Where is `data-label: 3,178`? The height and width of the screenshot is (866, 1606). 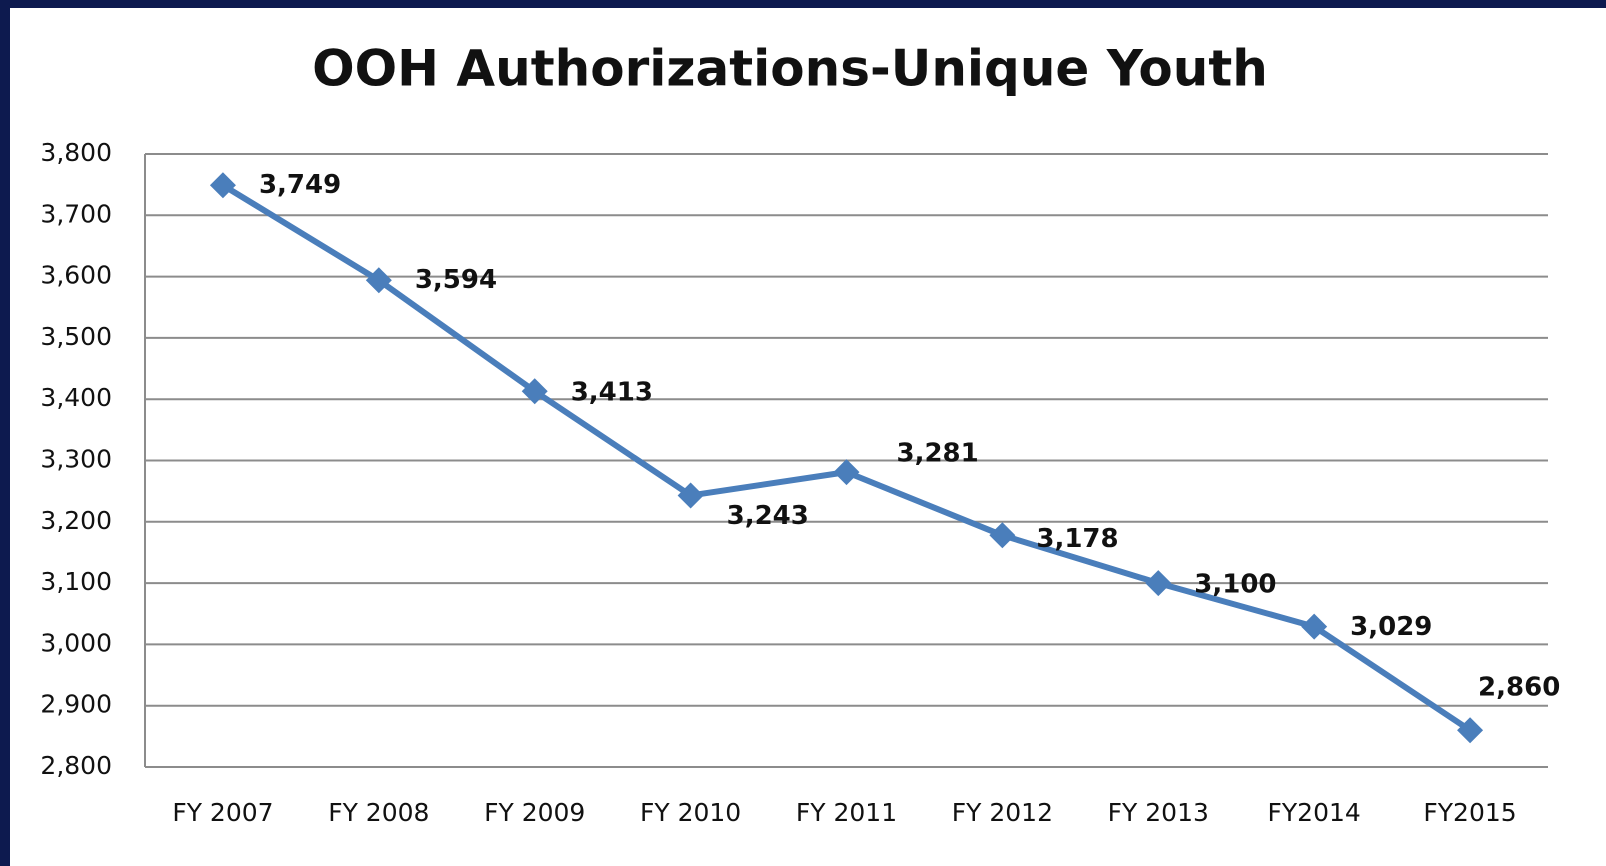 data-label: 3,178 is located at coordinates (1077, 539).